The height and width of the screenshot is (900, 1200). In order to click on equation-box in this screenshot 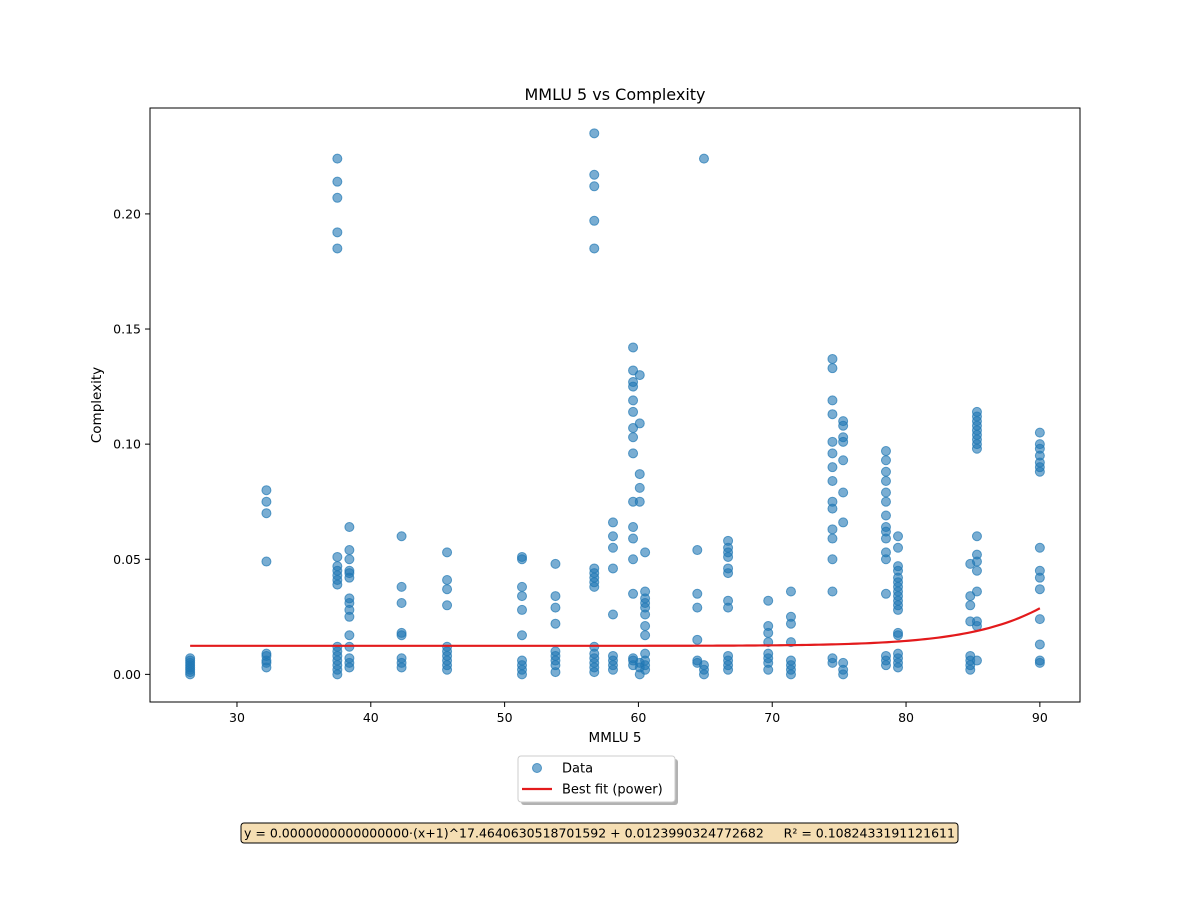, I will do `click(599, 833)`.